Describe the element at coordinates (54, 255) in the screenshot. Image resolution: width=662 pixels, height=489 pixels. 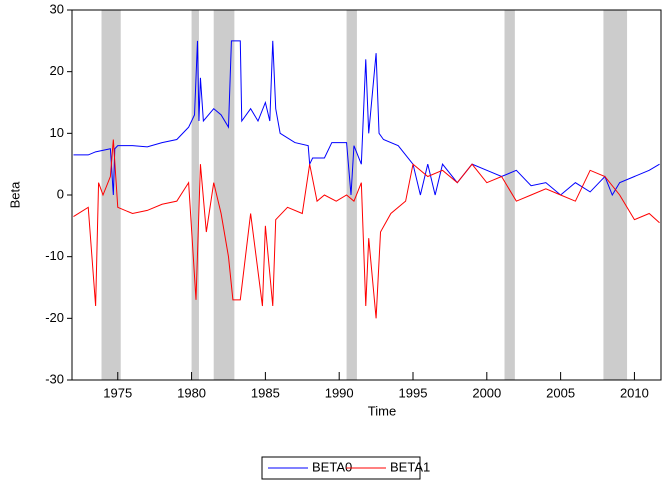
I see `y-tick-label: -10` at that location.